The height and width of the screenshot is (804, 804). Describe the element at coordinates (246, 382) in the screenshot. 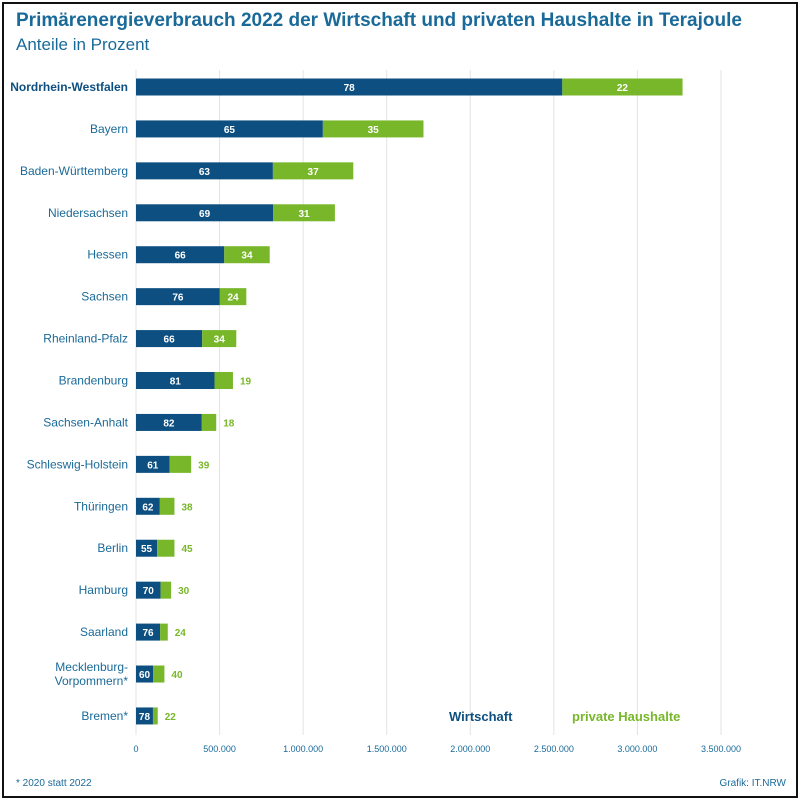

I see `data-label-haushalte: 19` at that location.